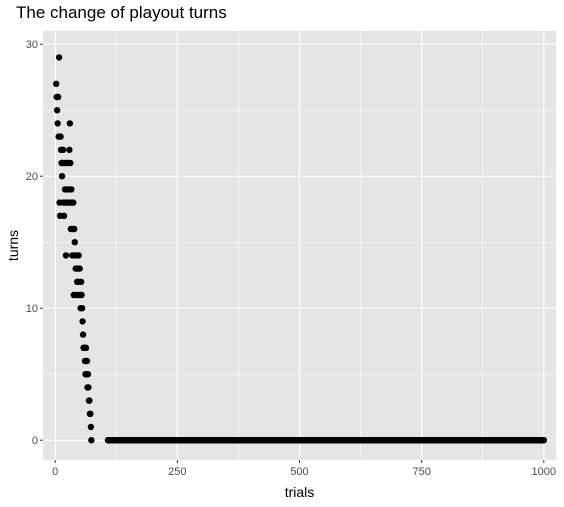  Describe the element at coordinates (299, 472) in the screenshot. I see `x-tick-label: 500` at that location.